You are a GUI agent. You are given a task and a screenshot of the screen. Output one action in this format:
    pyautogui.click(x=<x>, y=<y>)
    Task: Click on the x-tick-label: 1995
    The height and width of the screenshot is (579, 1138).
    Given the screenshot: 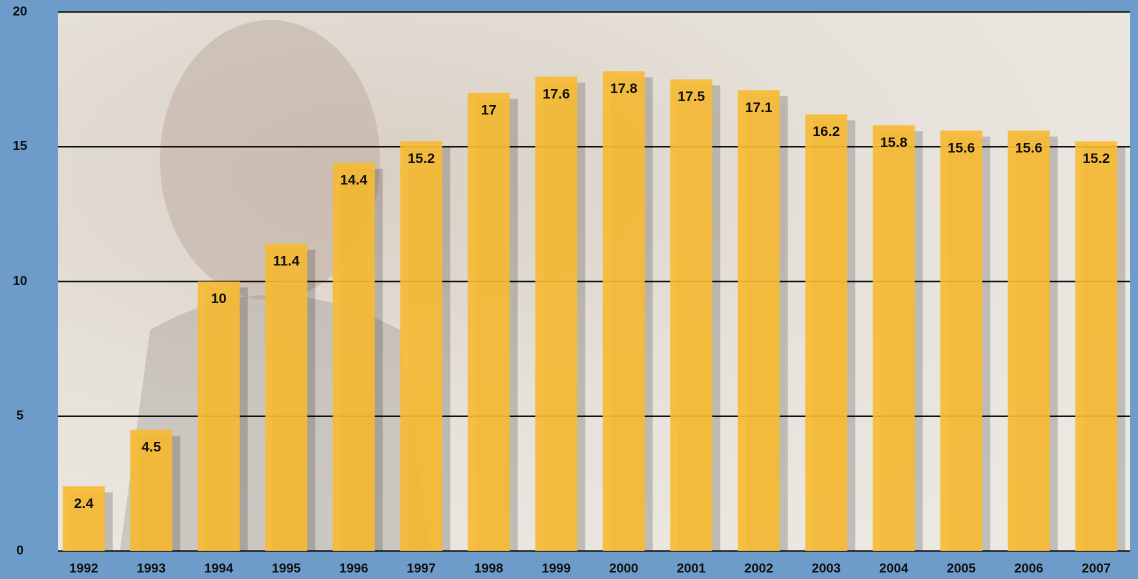 What is the action you would take?
    pyautogui.click(x=286, y=567)
    